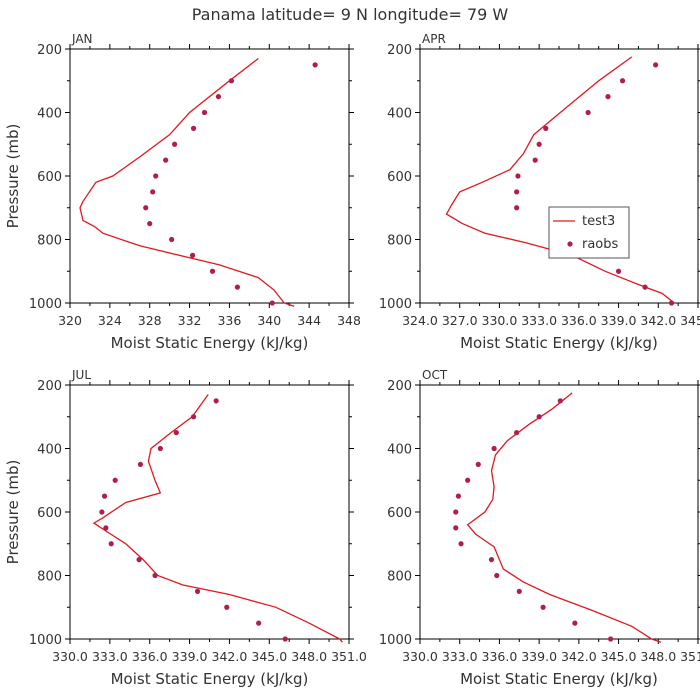 The width and height of the screenshot is (700, 700). I want to click on x-tick-label: 324, so click(110, 320).